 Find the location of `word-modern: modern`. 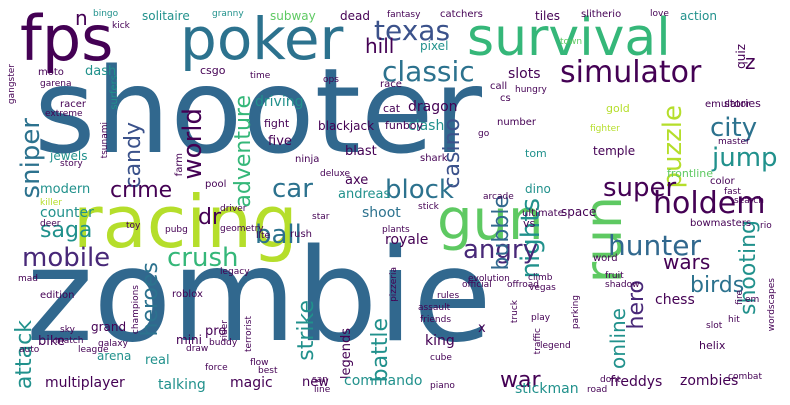

word-modern: modern is located at coordinates (65, 189).